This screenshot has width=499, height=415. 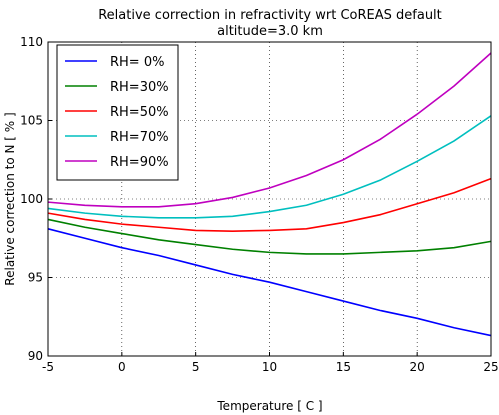 I want to click on y-tick-label: 105, so click(x=31, y=121).